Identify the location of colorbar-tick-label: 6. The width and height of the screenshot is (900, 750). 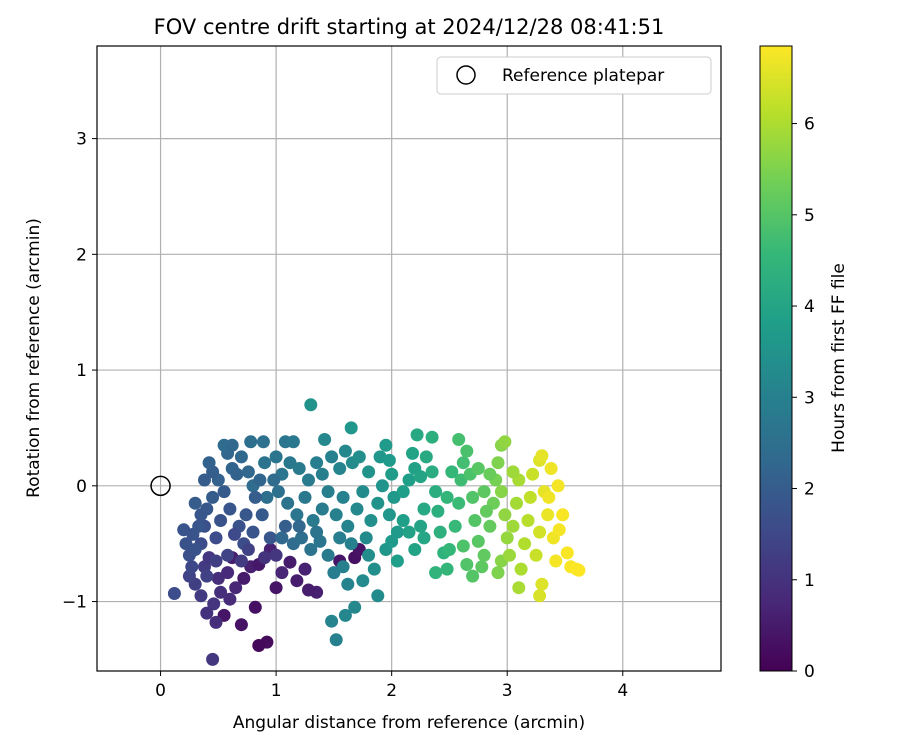
(809, 125).